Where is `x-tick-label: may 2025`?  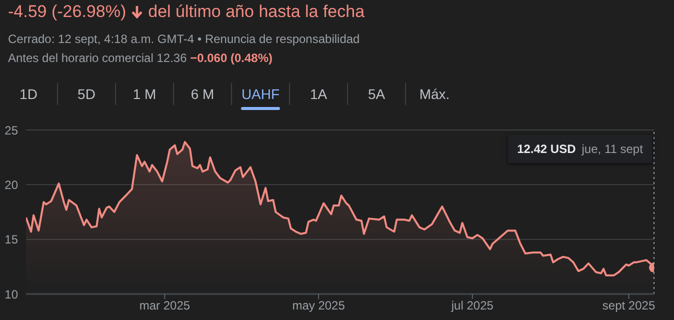
x-tick-label: may 2025 is located at coordinates (319, 305).